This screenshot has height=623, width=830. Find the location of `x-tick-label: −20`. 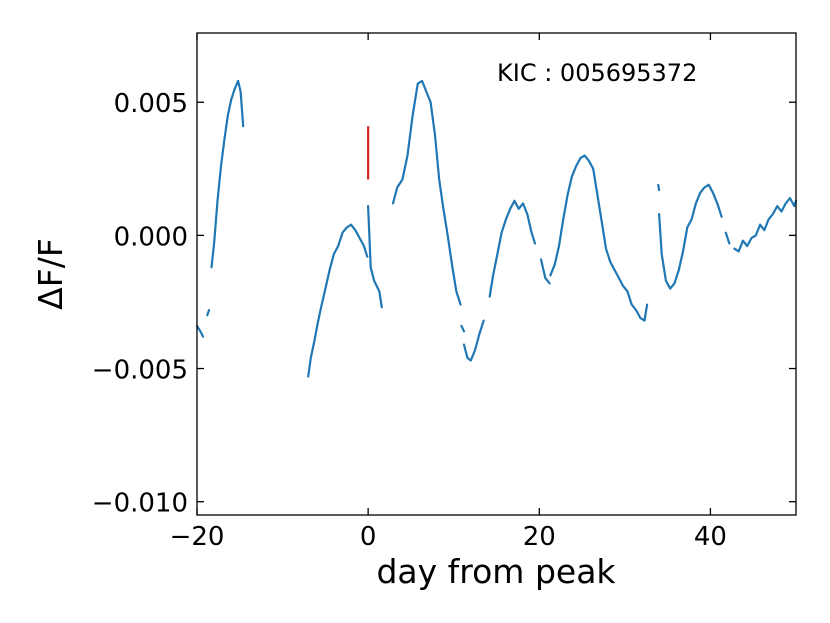

x-tick-label: −20 is located at coordinates (197, 537).